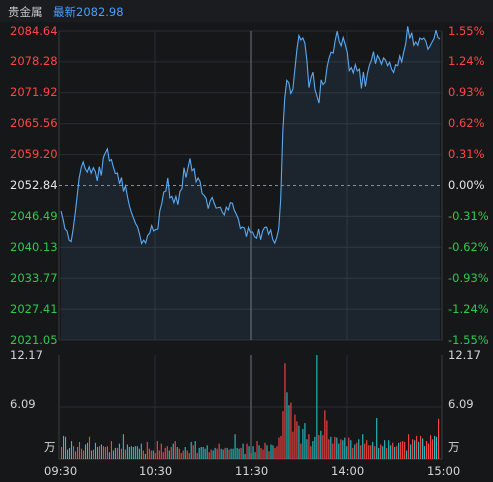 The height and width of the screenshot is (482, 493). Describe the element at coordinates (34, 339) in the screenshot. I see `price-tick-left: 2021.05` at that location.